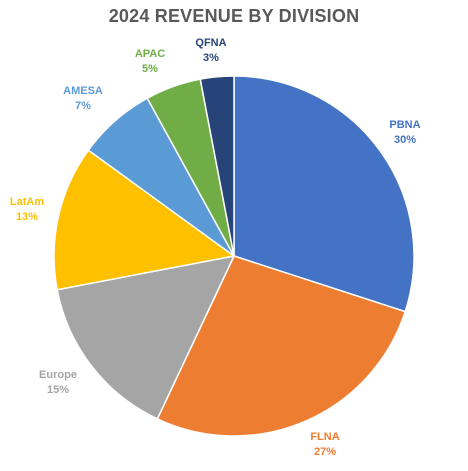 This screenshot has width=468, height=471. What do you see at coordinates (58, 375) in the screenshot?
I see `slice-label-name-europe: Europe` at bounding box center [58, 375].